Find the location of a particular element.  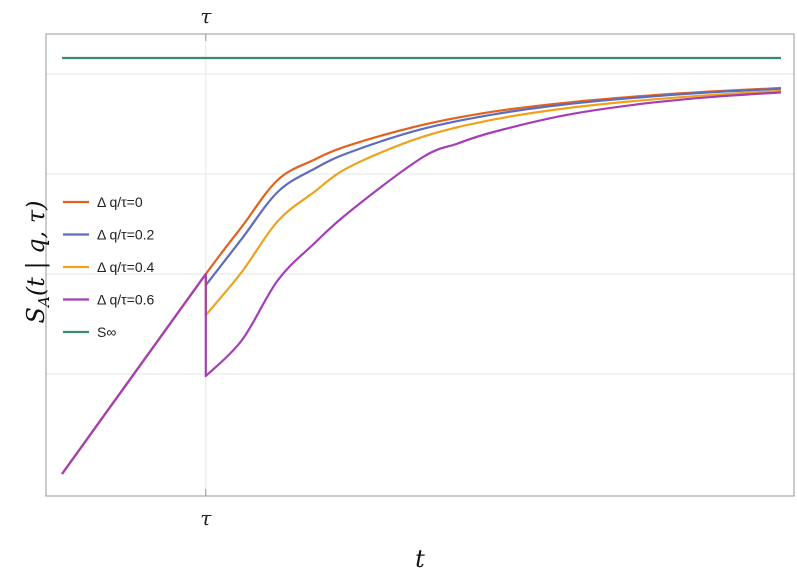

svg-text: SA(t | q, τ) is located at coordinates (37, 262).